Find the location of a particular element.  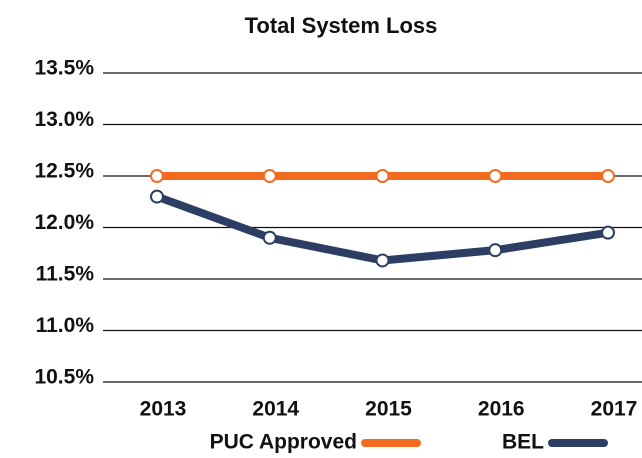

y-tick-label: 12.5% is located at coordinates (64, 171).